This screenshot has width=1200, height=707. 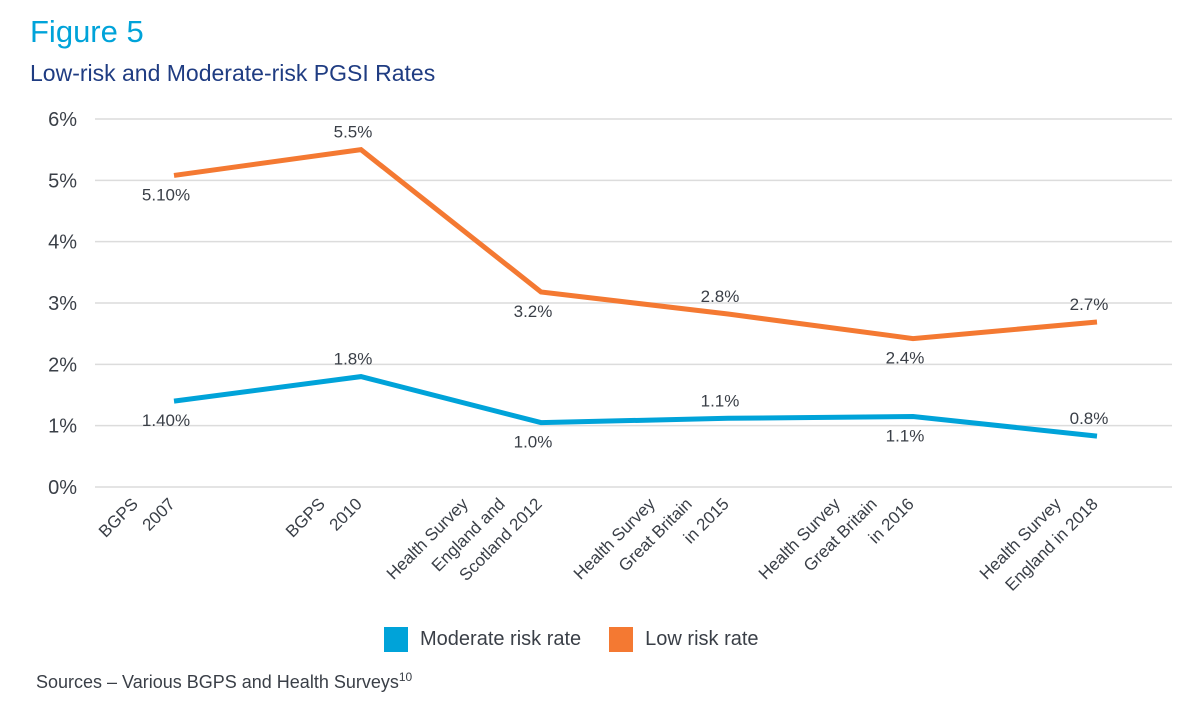 What do you see at coordinates (159, 514) in the screenshot?
I see `x-tick-label-line: 2007` at bounding box center [159, 514].